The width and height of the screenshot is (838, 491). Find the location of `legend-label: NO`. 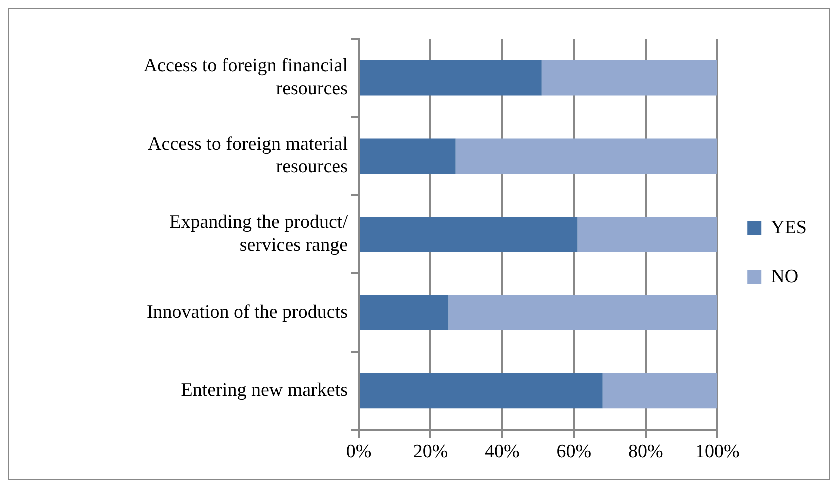

legend-label: NO is located at coordinates (785, 277).